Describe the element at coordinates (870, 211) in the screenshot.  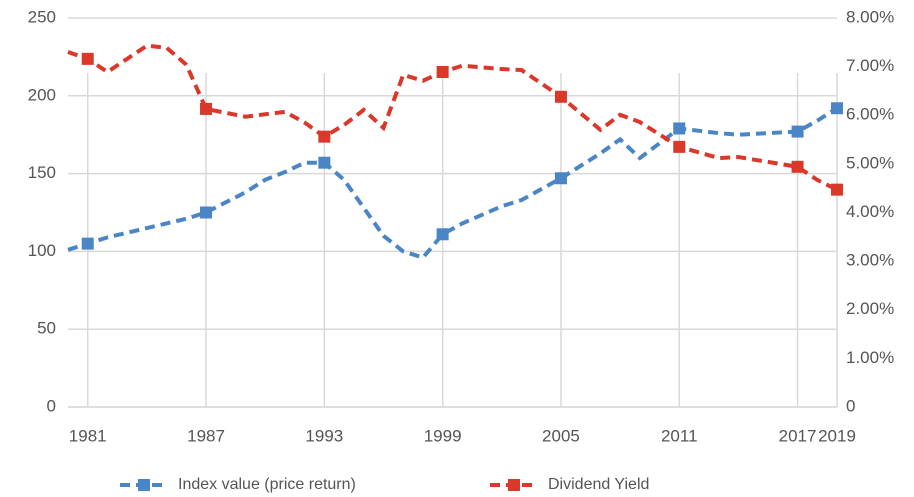
I see `y2-tick-label: 4.00%` at that location.